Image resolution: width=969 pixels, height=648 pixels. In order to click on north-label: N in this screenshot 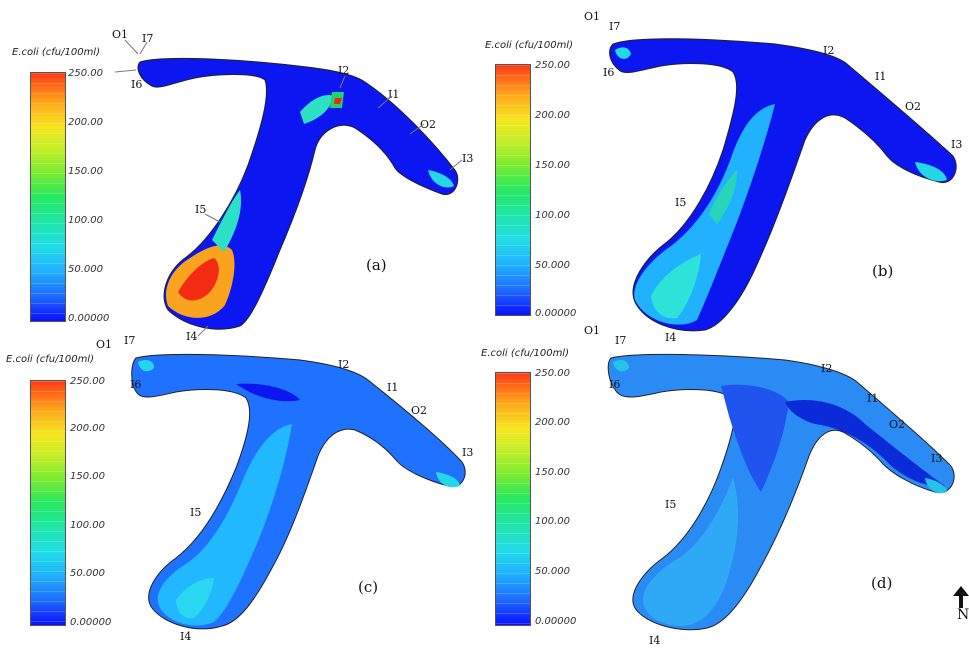, I will do `click(963, 615)`.